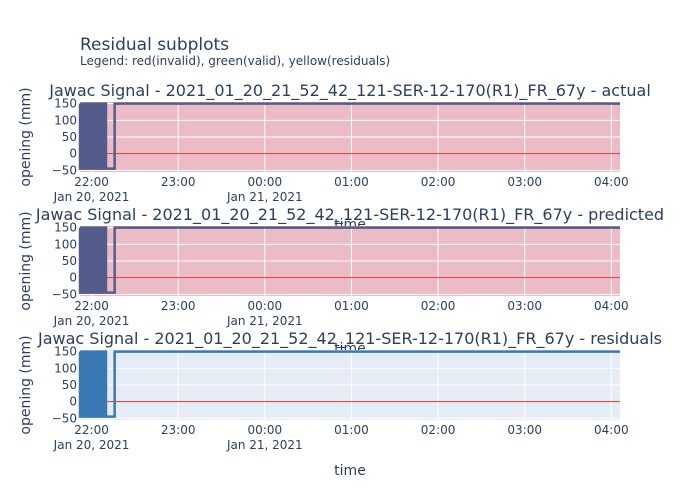 The width and height of the screenshot is (700, 500). What do you see at coordinates (350, 471) in the screenshot?
I see `x-axis-label-bottom: time` at bounding box center [350, 471].